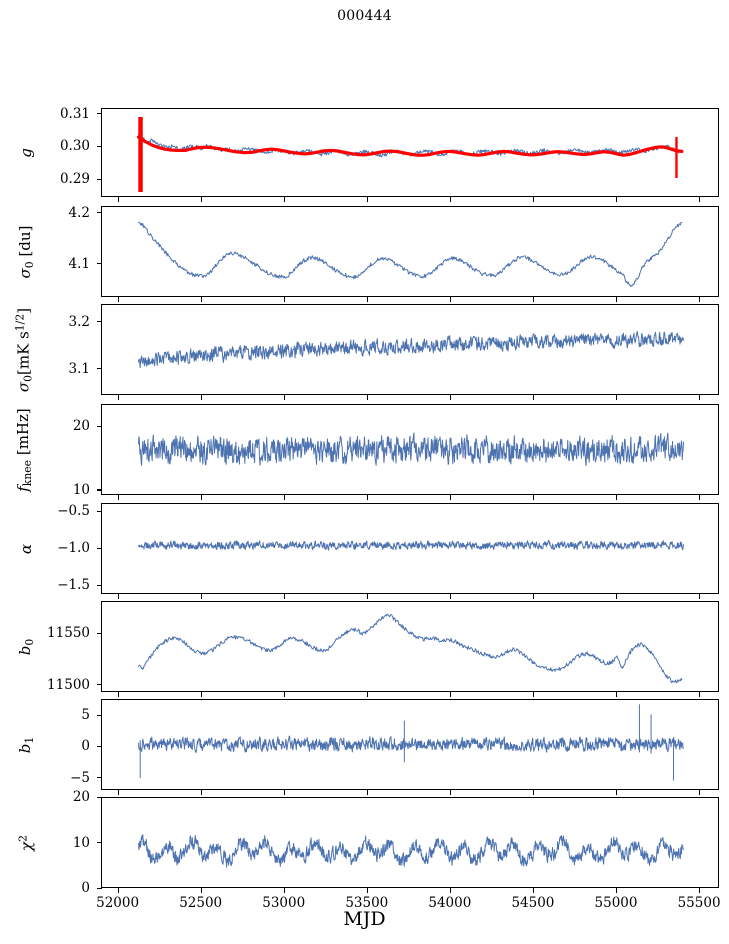  Describe the element at coordinates (410, 548) in the screenshot. I see `panel-alpha` at that location.